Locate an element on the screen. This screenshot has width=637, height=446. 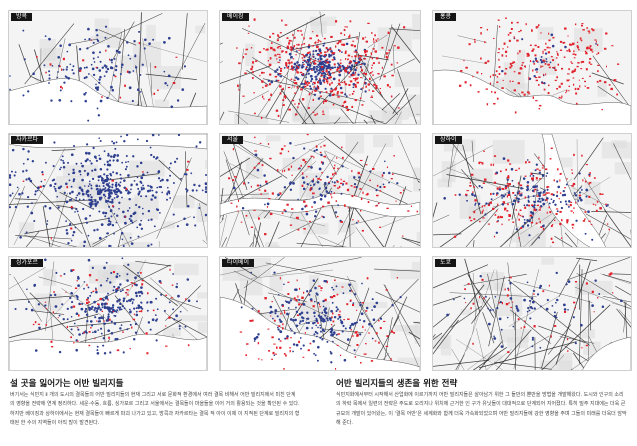
city-label: 상하이 is located at coordinates (448, 140).